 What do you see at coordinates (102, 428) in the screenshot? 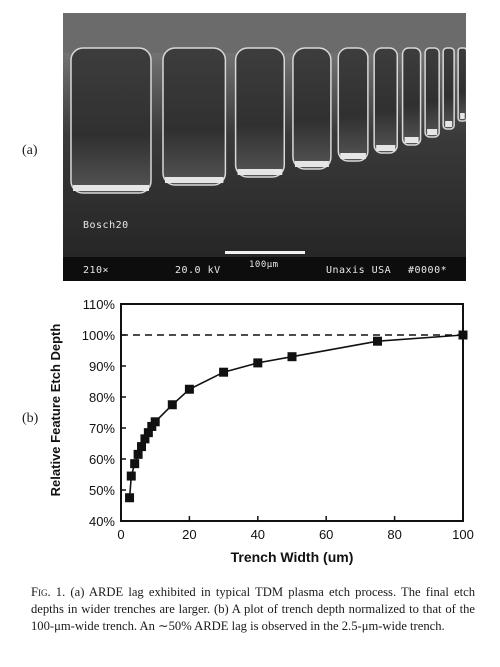
I see `y-tick-label: 70%` at bounding box center [102, 428].